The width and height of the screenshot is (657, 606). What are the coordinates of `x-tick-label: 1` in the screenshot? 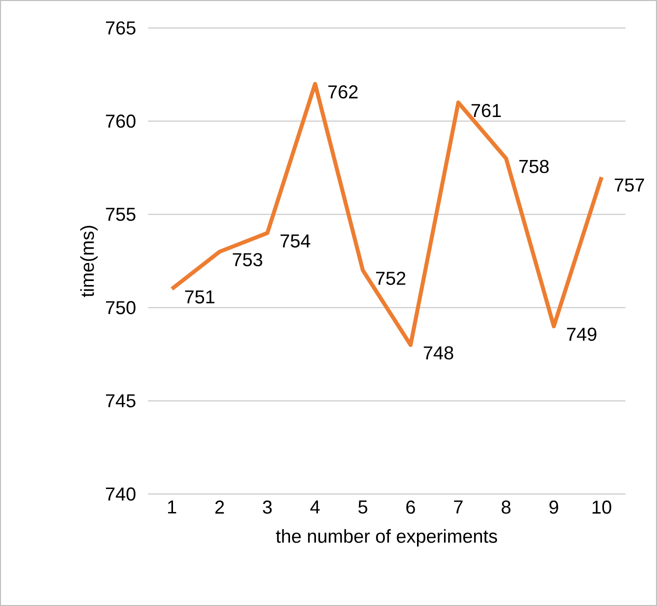 It's located at (172, 507).